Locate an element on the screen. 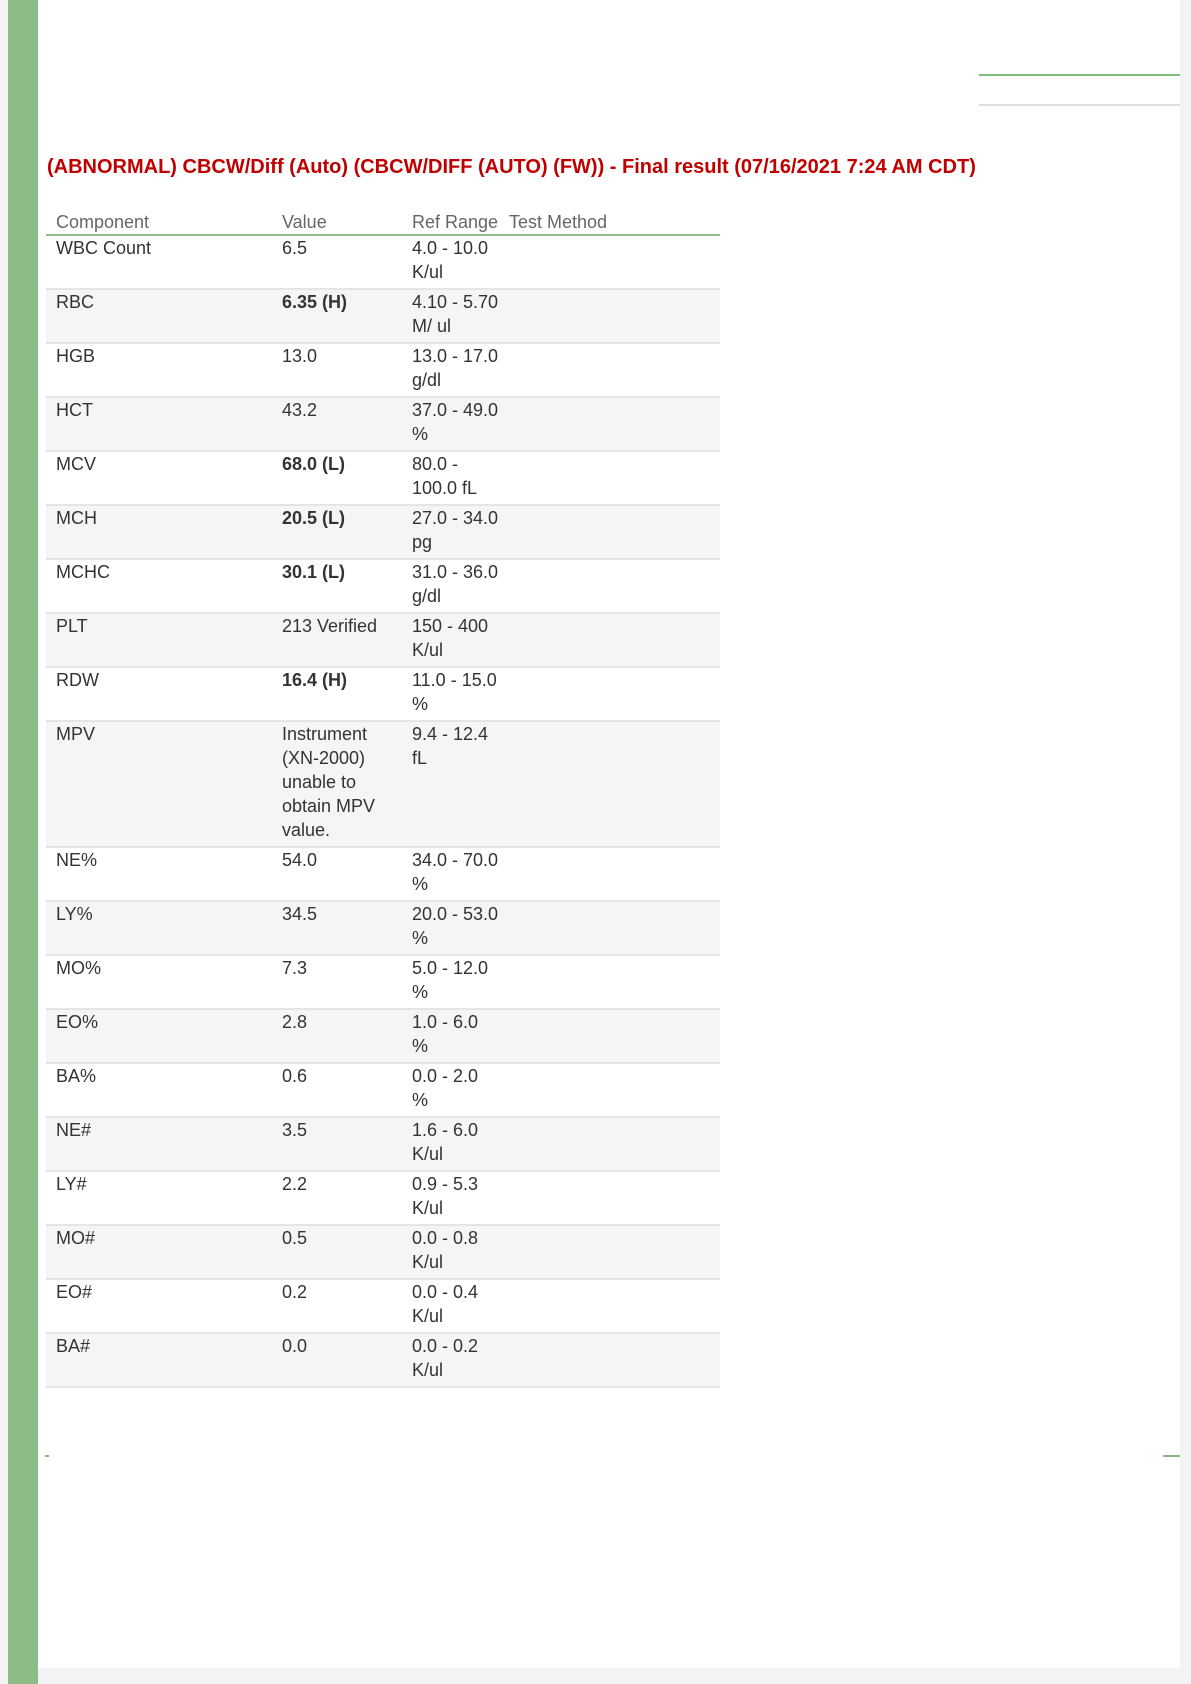 The width and height of the screenshot is (1191, 1684). header-rule-gray is located at coordinates (1079, 105).